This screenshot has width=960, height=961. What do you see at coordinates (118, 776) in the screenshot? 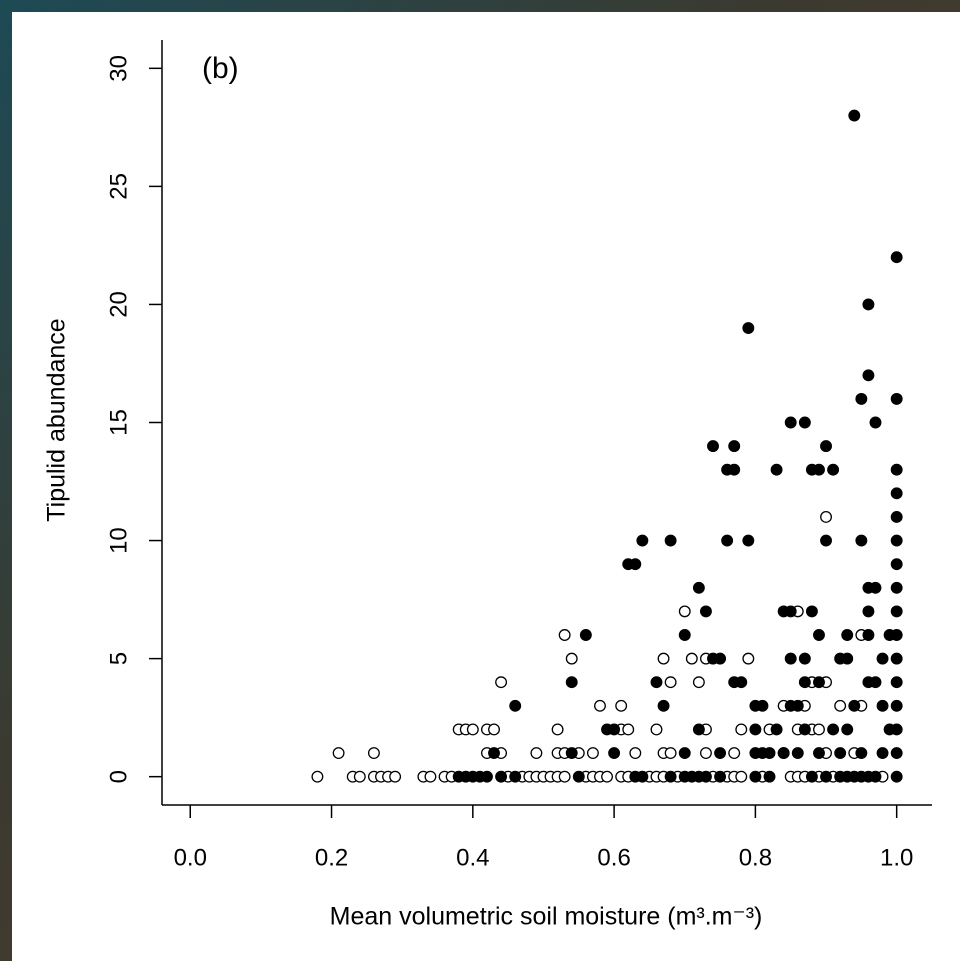
I see `y-tick-label: 0` at bounding box center [118, 776].